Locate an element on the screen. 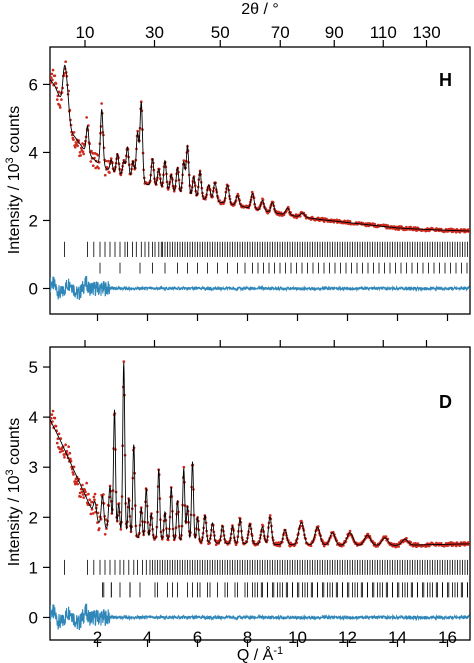  top-axis-tick-label: 30 is located at coordinates (154, 32).